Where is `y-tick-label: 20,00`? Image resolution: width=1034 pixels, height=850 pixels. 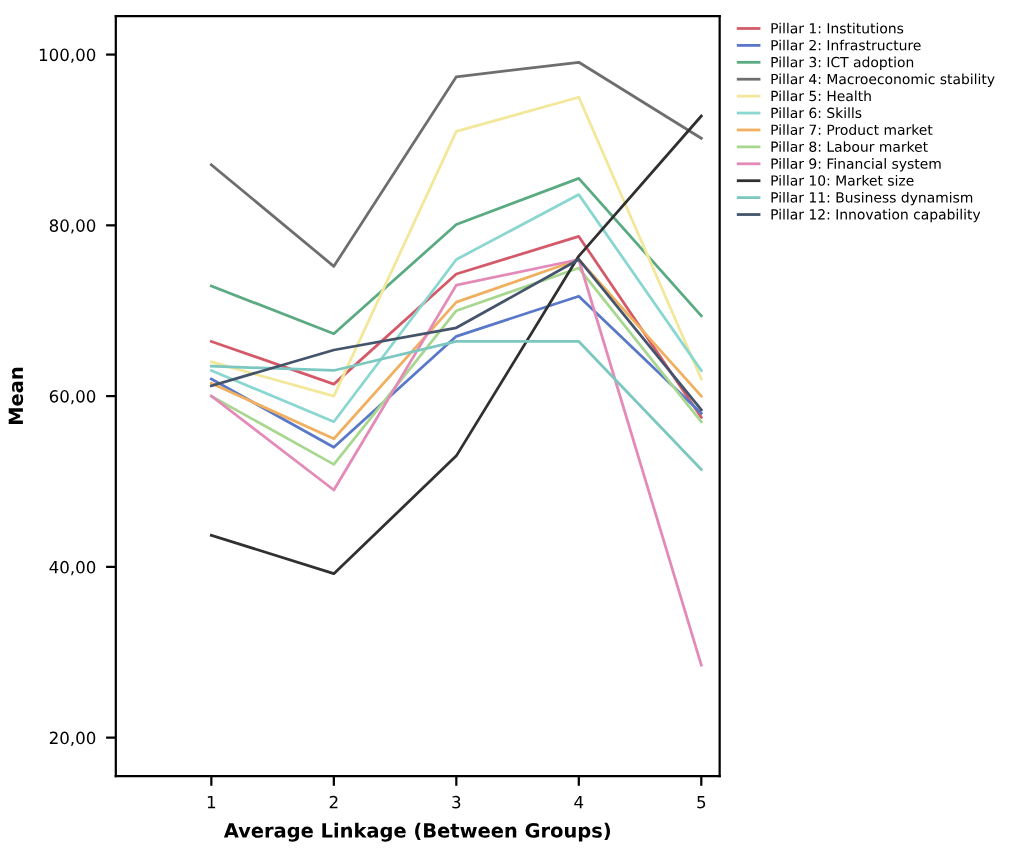 y-tick-label: 20,00 is located at coordinates (72, 738).